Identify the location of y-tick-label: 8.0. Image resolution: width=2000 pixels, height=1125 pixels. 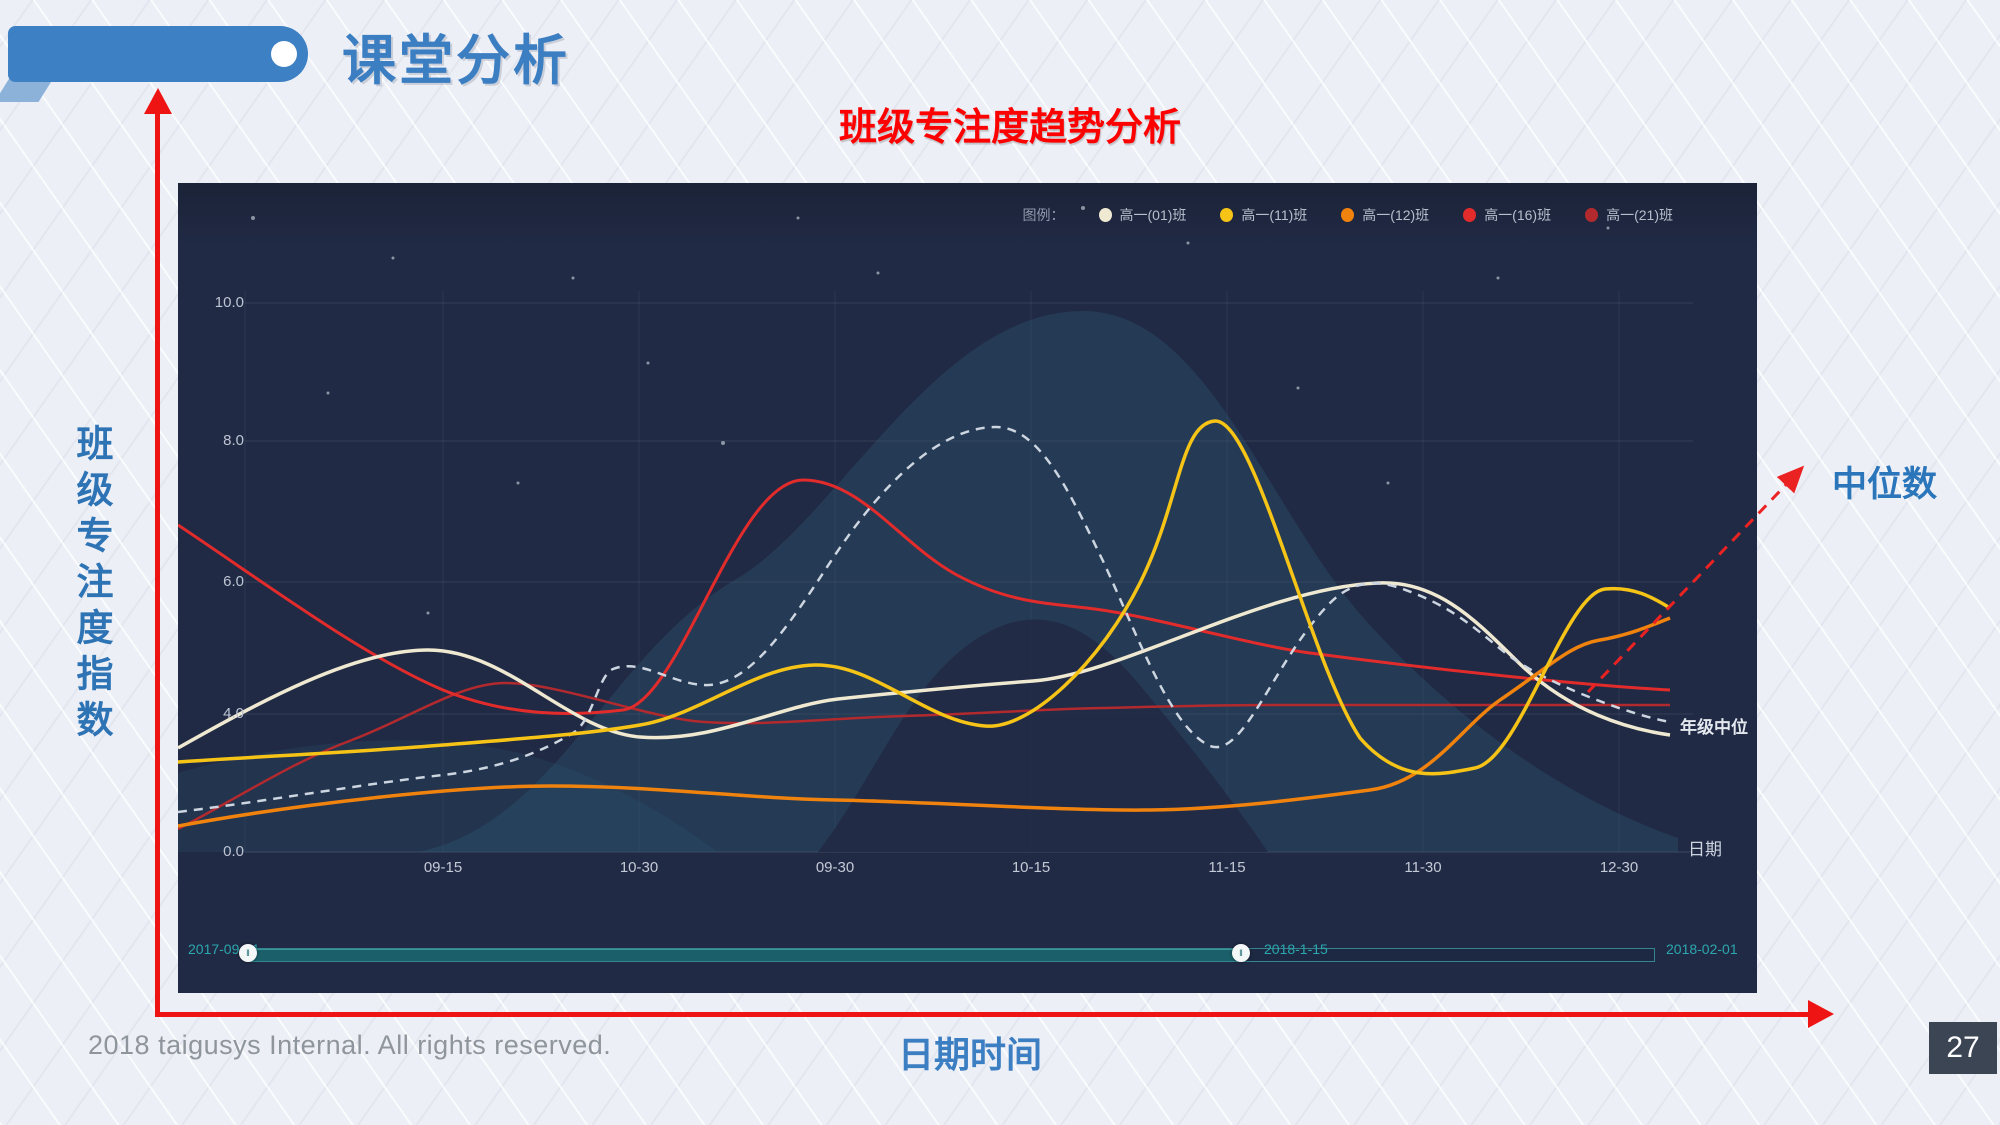
(233, 440).